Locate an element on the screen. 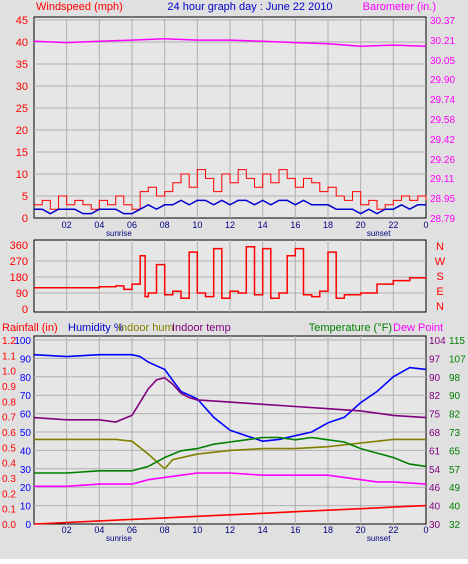 The image size is (468, 564). series-indoor-hum is located at coordinates (230, 454).